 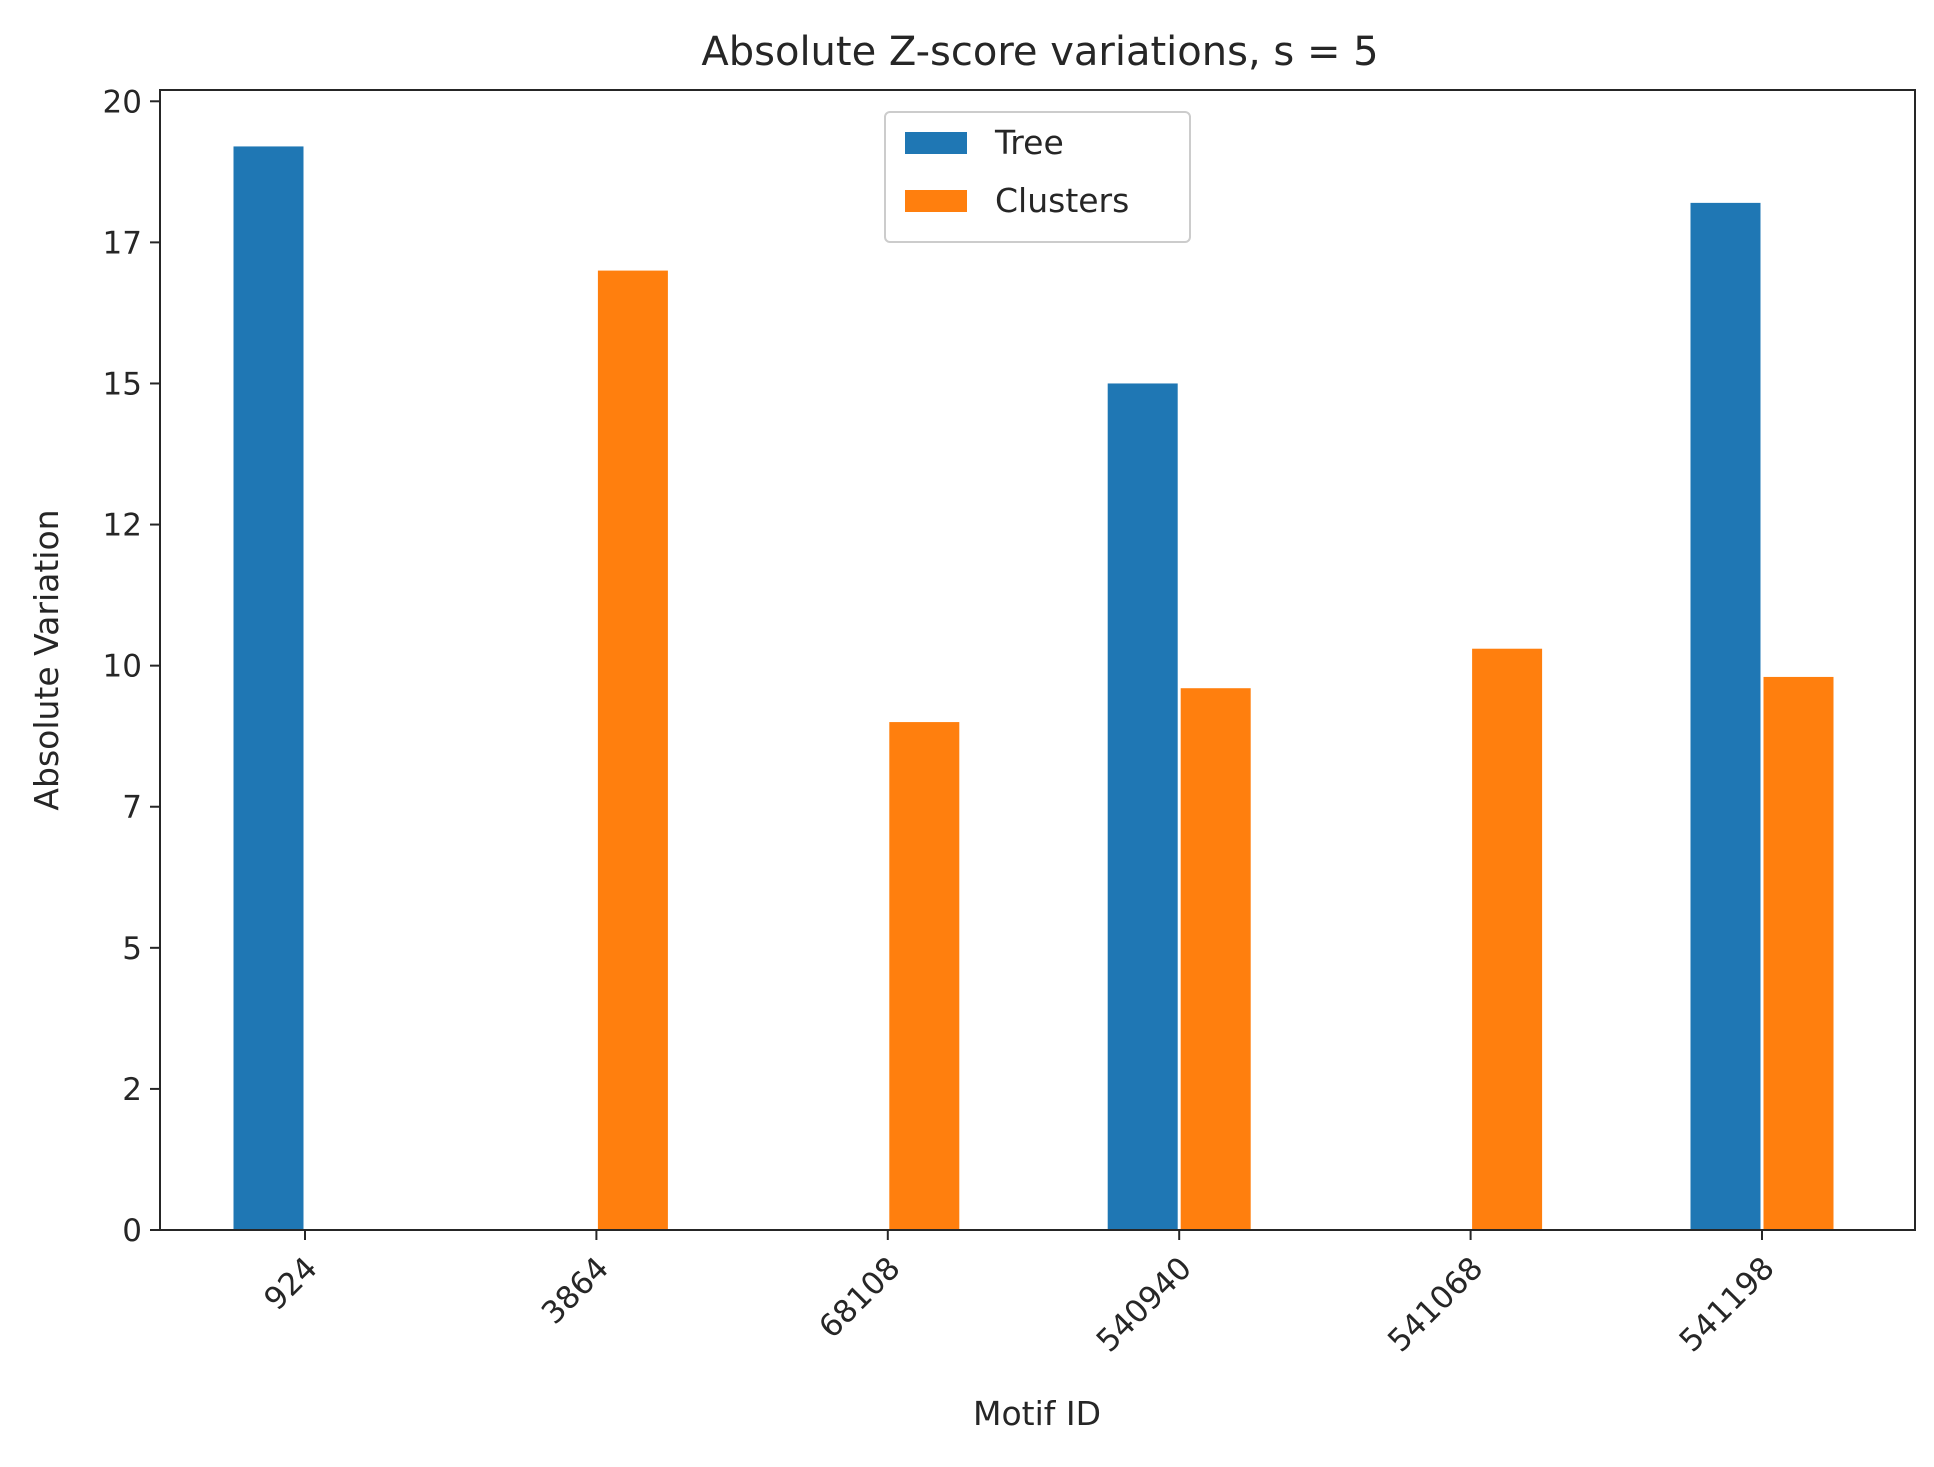 I want to click on x-tick-label: 541198, so click(x=1727, y=1304).